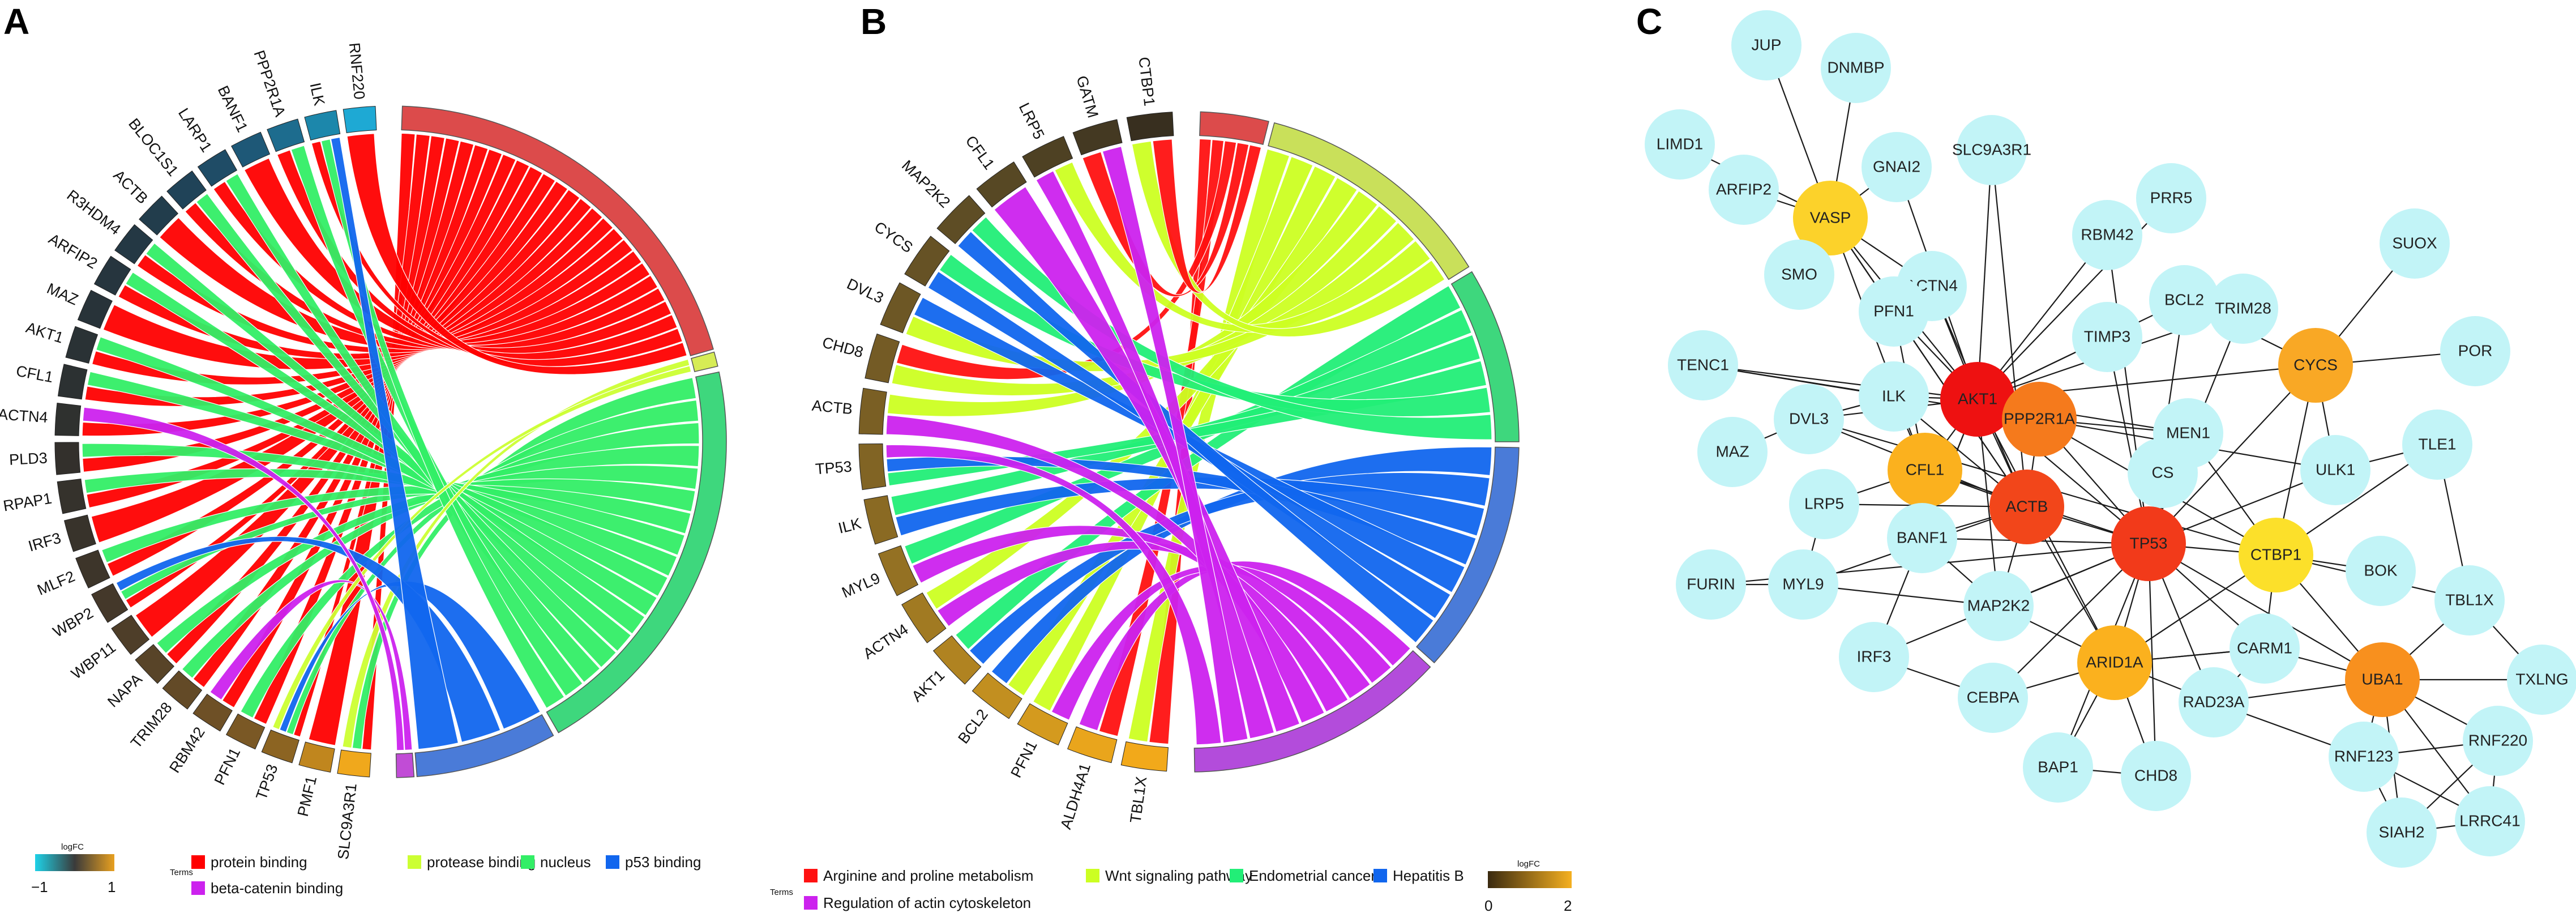  Describe the element at coordinates (832, 408) in the screenshot. I see `gene-label-actb: ACTB` at that location.